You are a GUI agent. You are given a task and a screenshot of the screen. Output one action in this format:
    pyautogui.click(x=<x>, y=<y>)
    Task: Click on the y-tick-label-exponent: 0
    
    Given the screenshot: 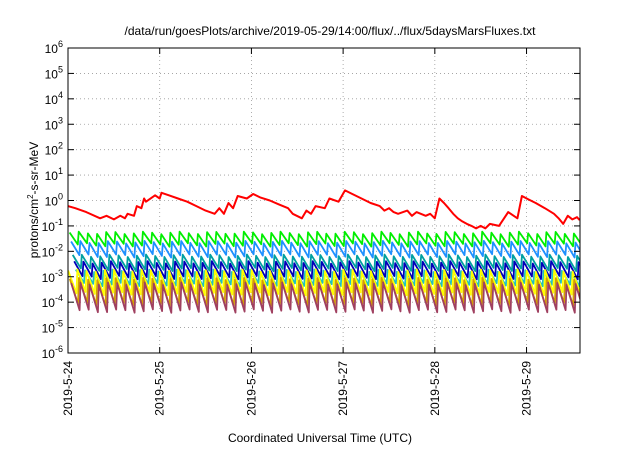 What is the action you would take?
    pyautogui.click(x=60, y=197)
    